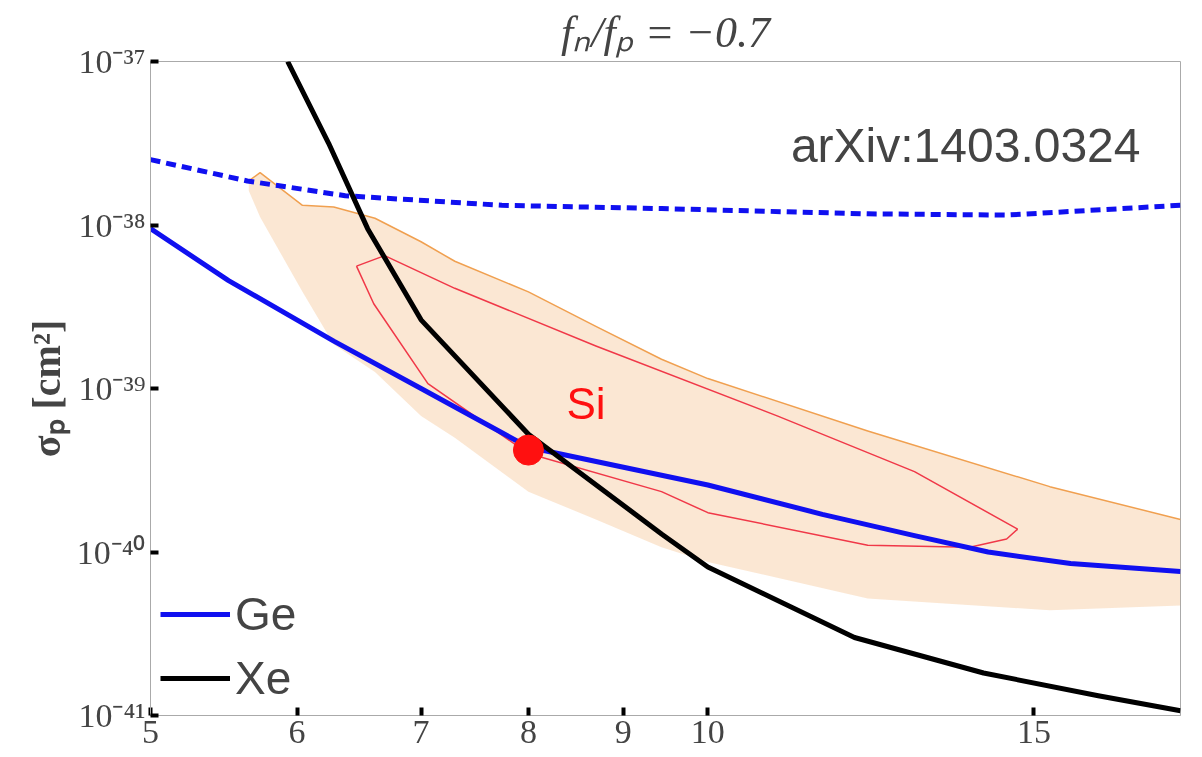 The height and width of the screenshot is (757, 1202). What do you see at coordinates (112, 61) in the screenshot?
I see `y-tick-label: 10⁻³⁷` at bounding box center [112, 61].